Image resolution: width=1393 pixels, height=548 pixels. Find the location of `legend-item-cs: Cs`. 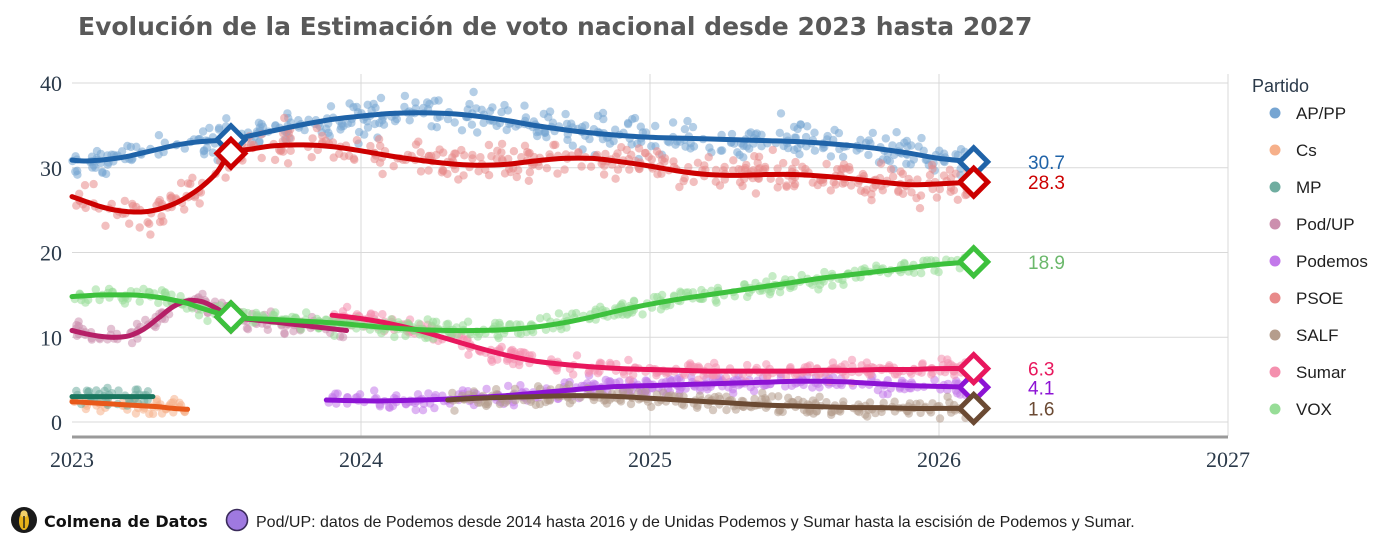

legend-item-cs: Cs is located at coordinates (1293, 150).